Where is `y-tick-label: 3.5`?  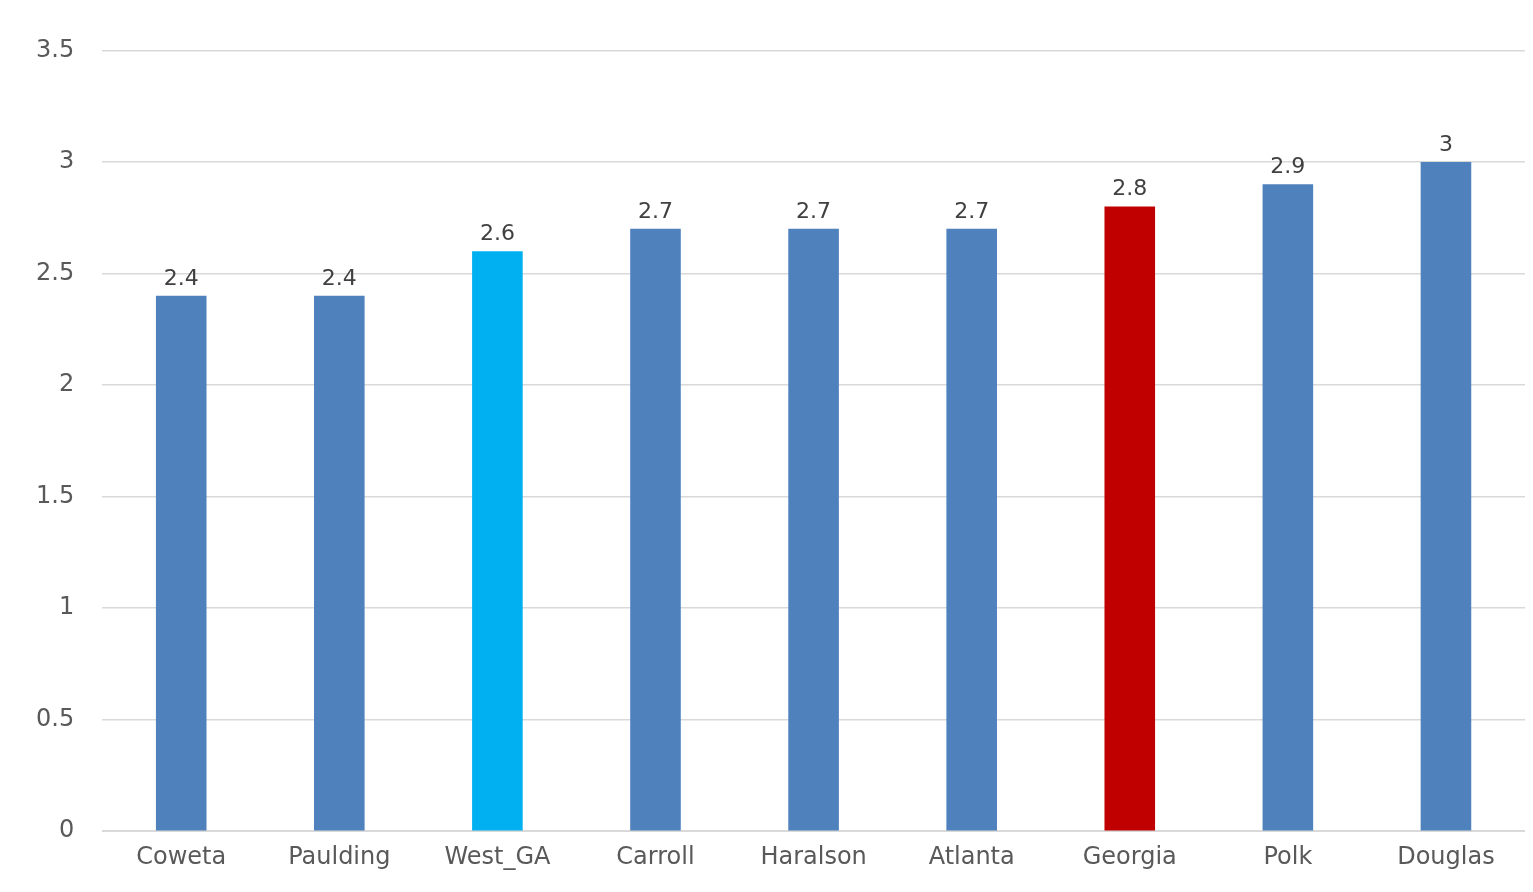 y-tick-label: 3.5 is located at coordinates (55, 48).